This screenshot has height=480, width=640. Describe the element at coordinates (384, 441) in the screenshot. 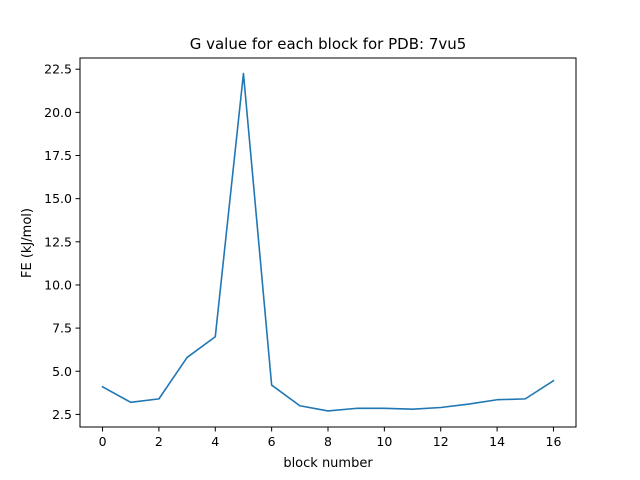

I see `x-tick-label: 10` at that location.